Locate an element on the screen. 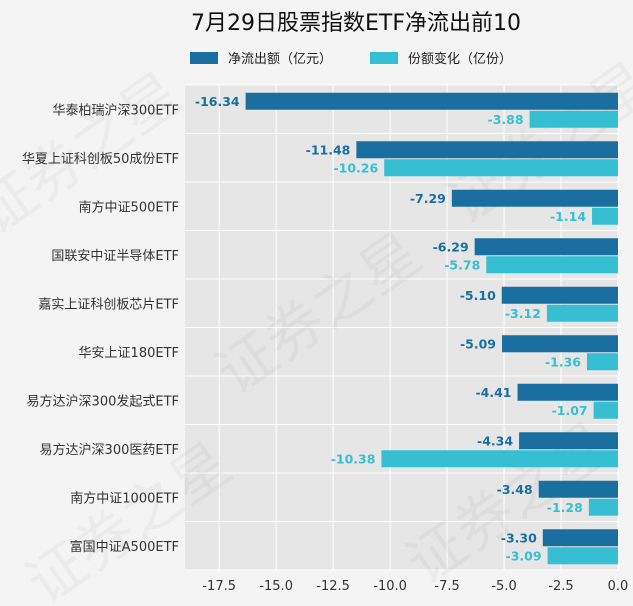  data-label: -5.09 is located at coordinates (478, 343).